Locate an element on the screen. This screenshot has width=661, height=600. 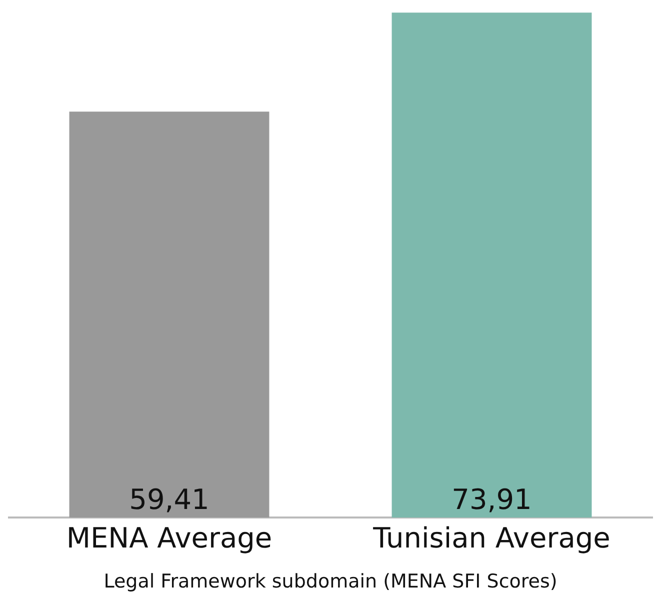
x-tick-label: Tunisian Average is located at coordinates (491, 538).